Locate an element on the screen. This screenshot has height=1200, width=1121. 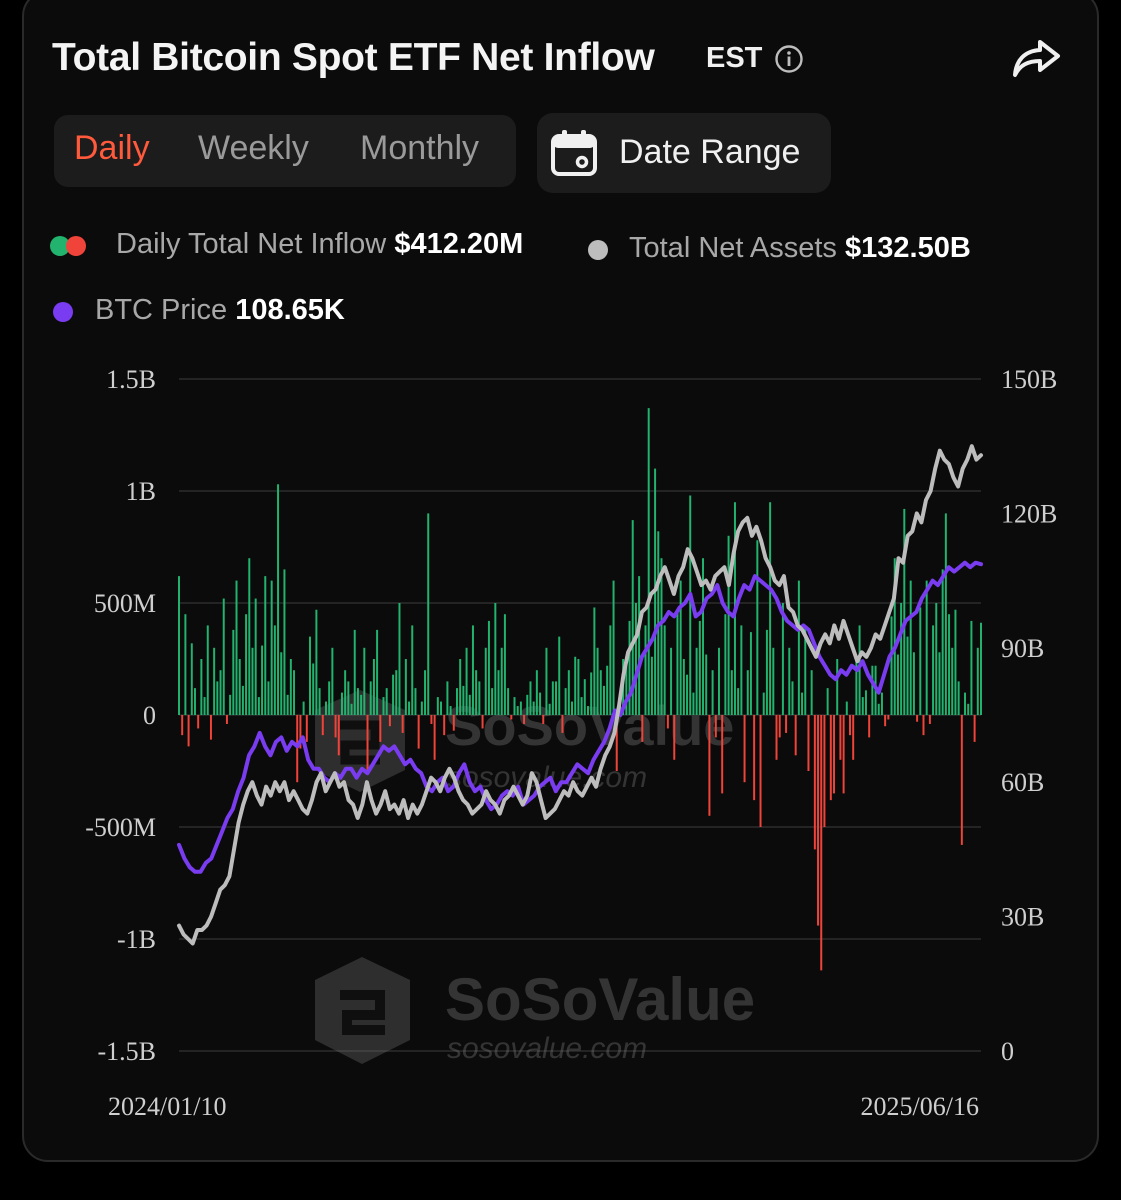
date-range-button: Date Range is located at coordinates (684, 153).